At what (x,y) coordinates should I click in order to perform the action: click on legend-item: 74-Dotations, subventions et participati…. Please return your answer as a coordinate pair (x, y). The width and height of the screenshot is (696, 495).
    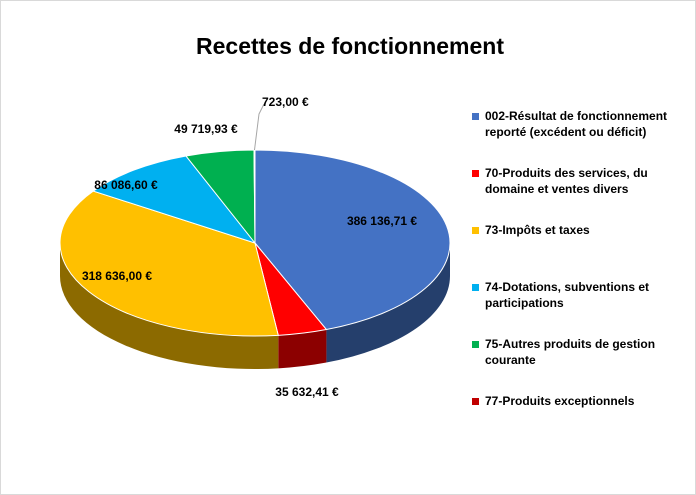
    Looking at the image, I should click on (581, 307).